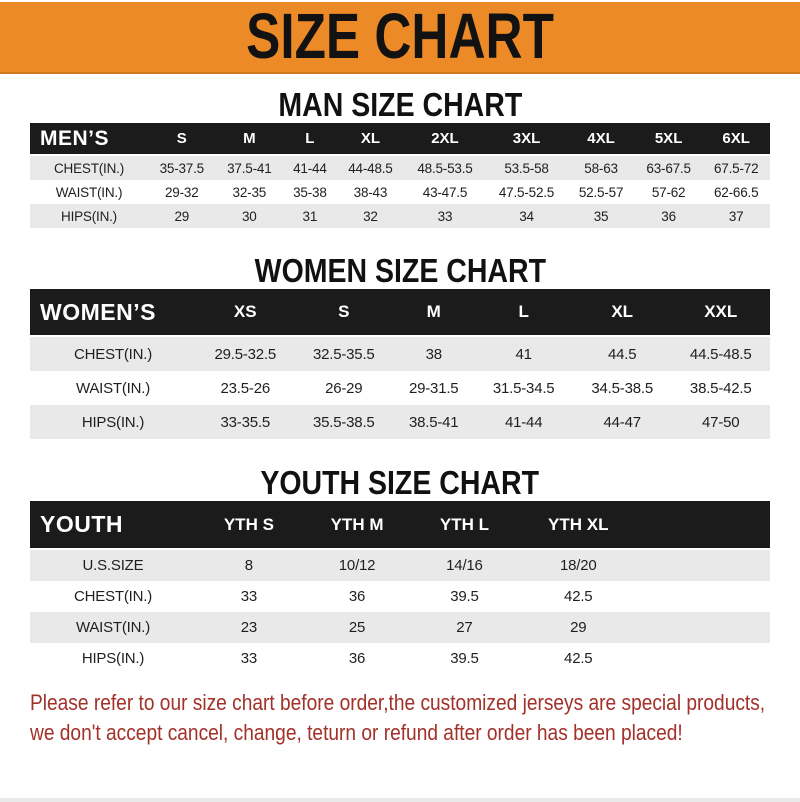  What do you see at coordinates (720, 313) in the screenshot?
I see `column-header: XXL` at bounding box center [720, 313].